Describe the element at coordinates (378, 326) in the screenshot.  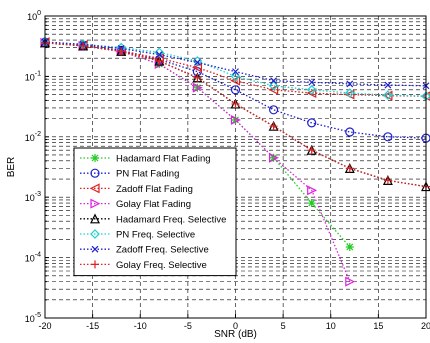
I see `x-tick-label: 15` at that location.